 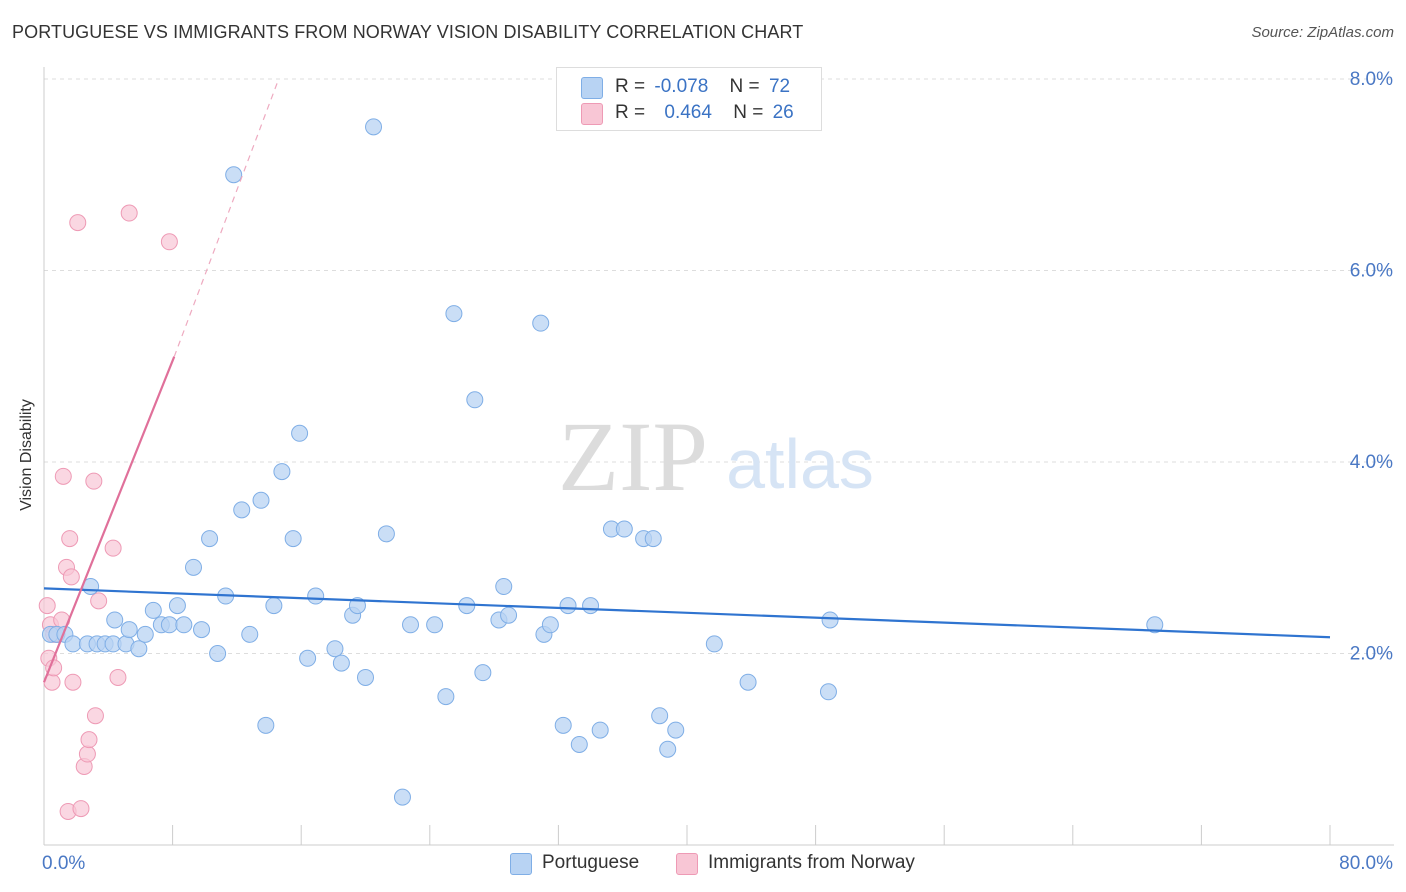 What do you see at coordinates (687, 613) in the screenshot?
I see `trend-line-portuguese` at bounding box center [687, 613].